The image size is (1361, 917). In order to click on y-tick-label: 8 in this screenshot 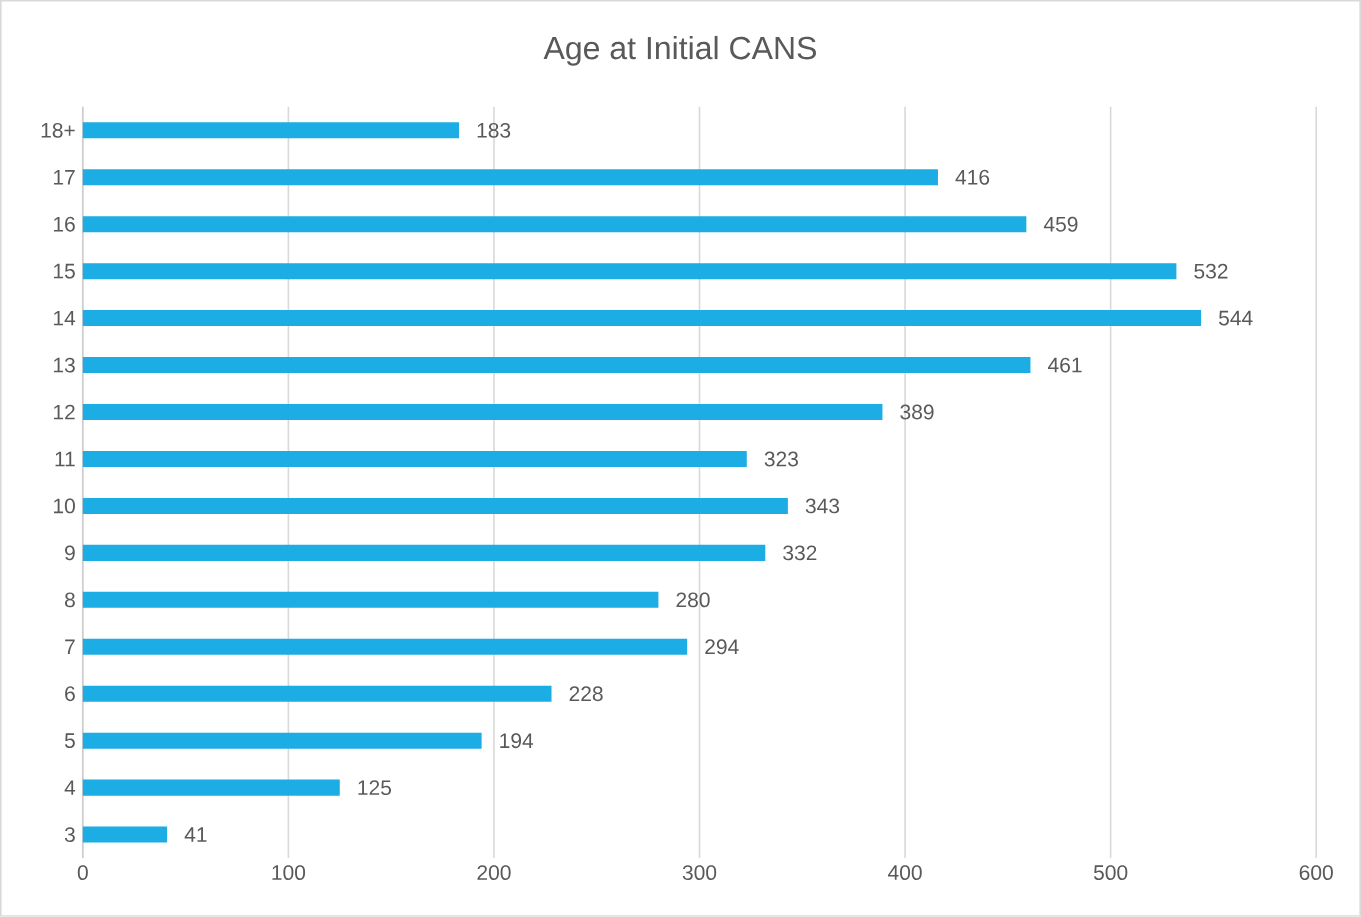, I will do `click(69, 600)`.